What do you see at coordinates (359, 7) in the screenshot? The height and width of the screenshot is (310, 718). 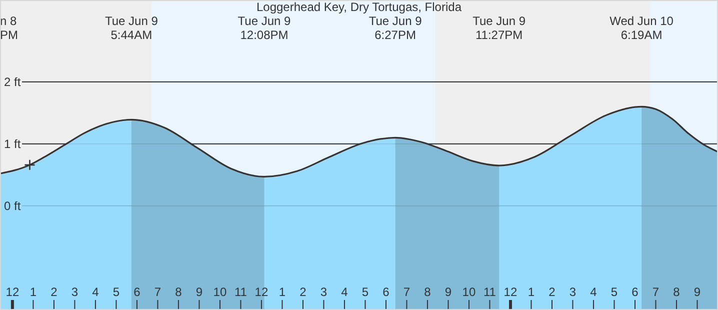 I see `chart-title: Loggerhead Key, Dry Tortugas, Florida` at bounding box center [359, 7].